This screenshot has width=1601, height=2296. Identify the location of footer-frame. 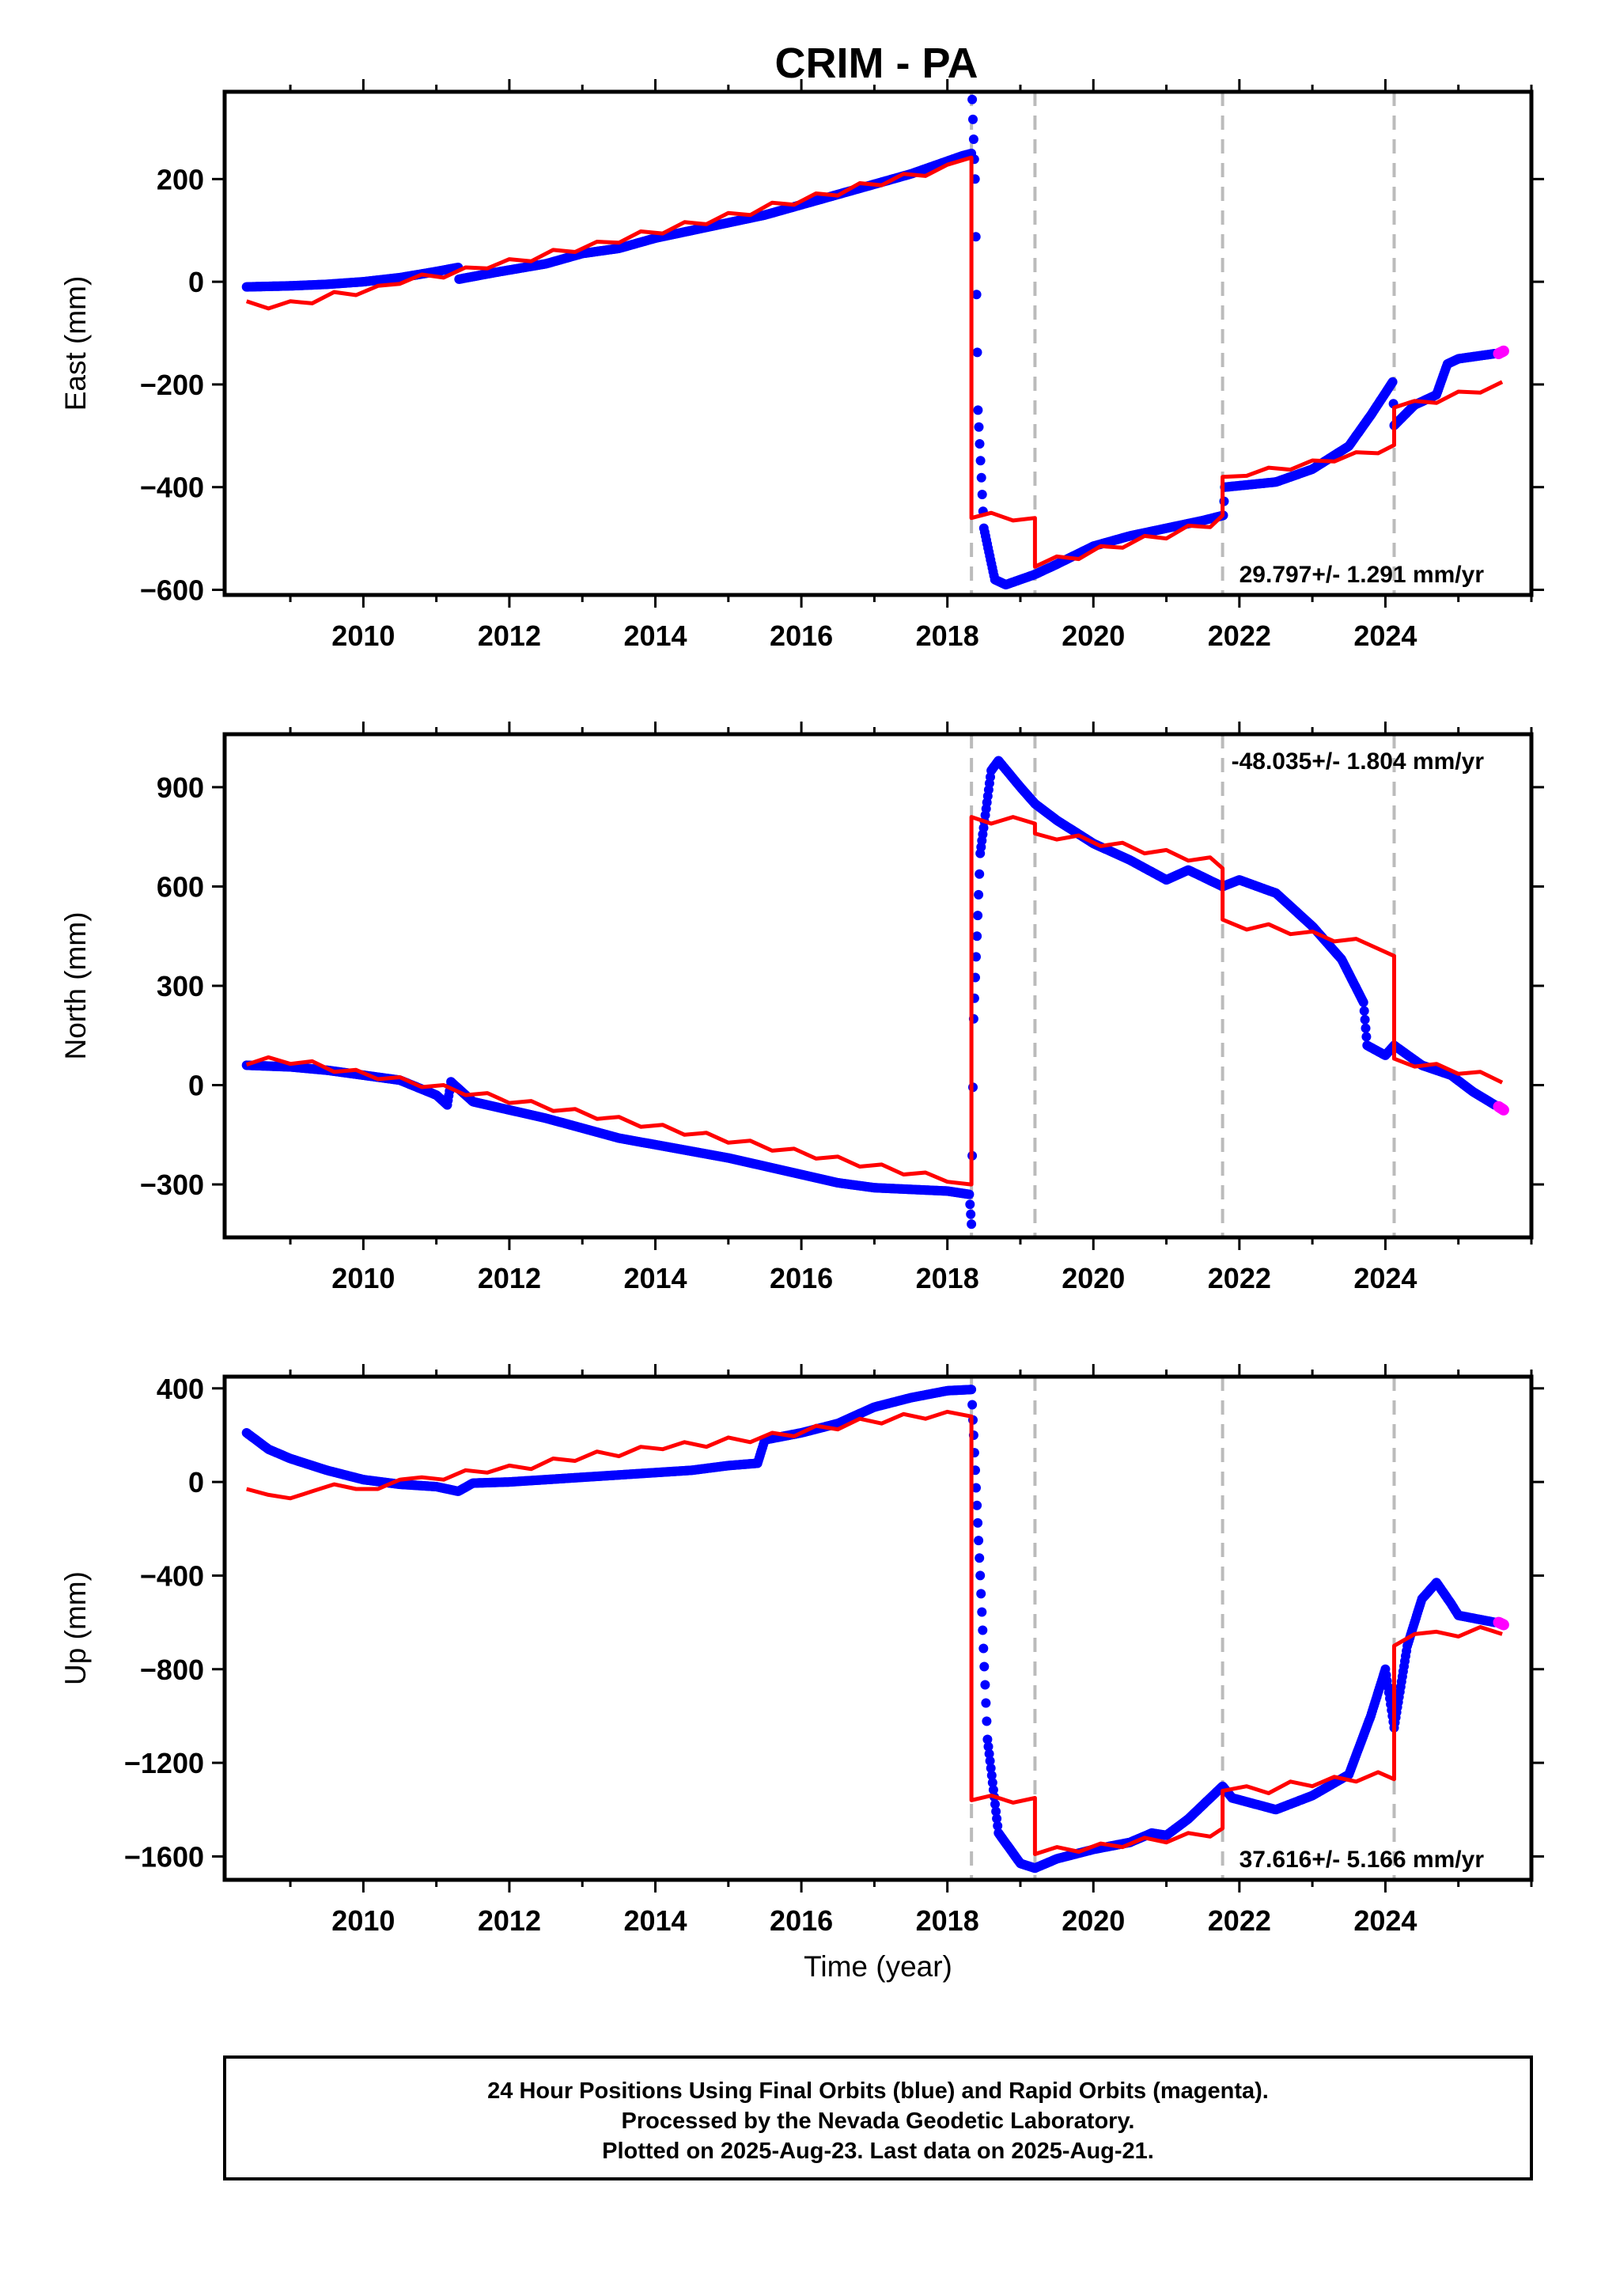
(878, 2118).